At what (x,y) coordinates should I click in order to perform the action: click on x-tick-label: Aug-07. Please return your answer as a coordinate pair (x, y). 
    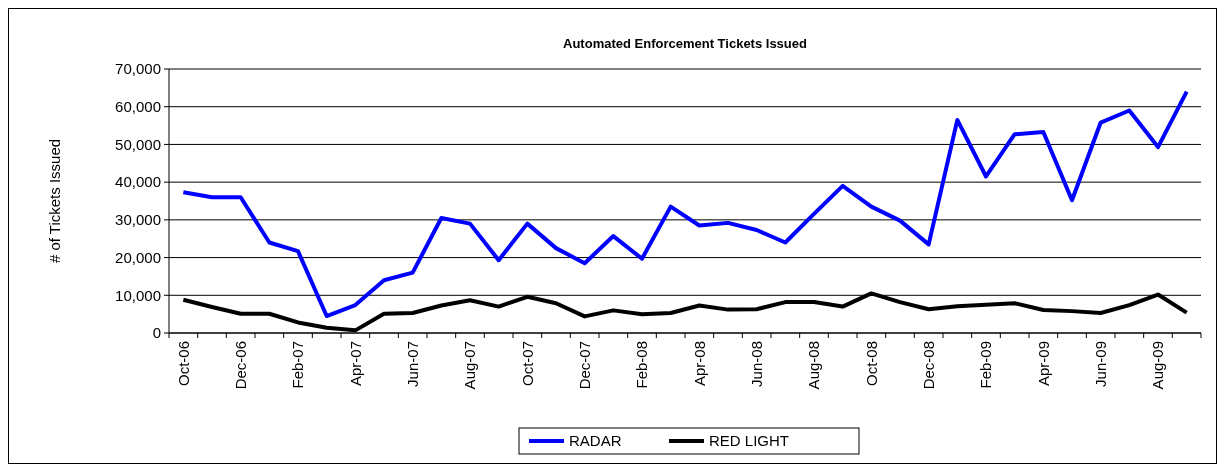
    Looking at the image, I should click on (470, 365).